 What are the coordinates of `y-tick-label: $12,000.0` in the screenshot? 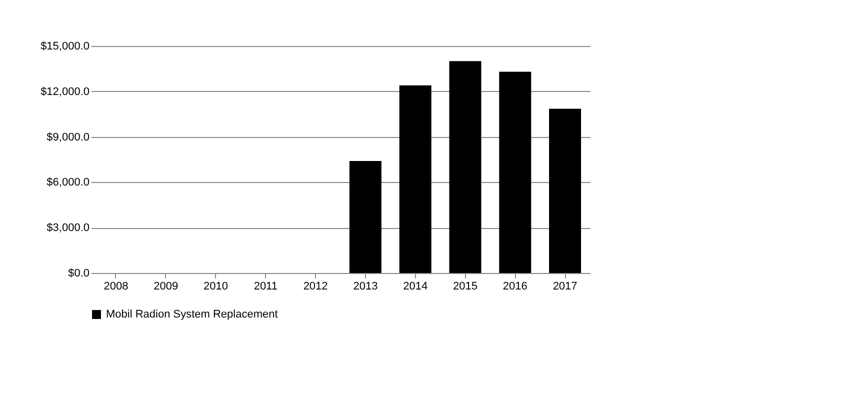 It's located at (65, 92).